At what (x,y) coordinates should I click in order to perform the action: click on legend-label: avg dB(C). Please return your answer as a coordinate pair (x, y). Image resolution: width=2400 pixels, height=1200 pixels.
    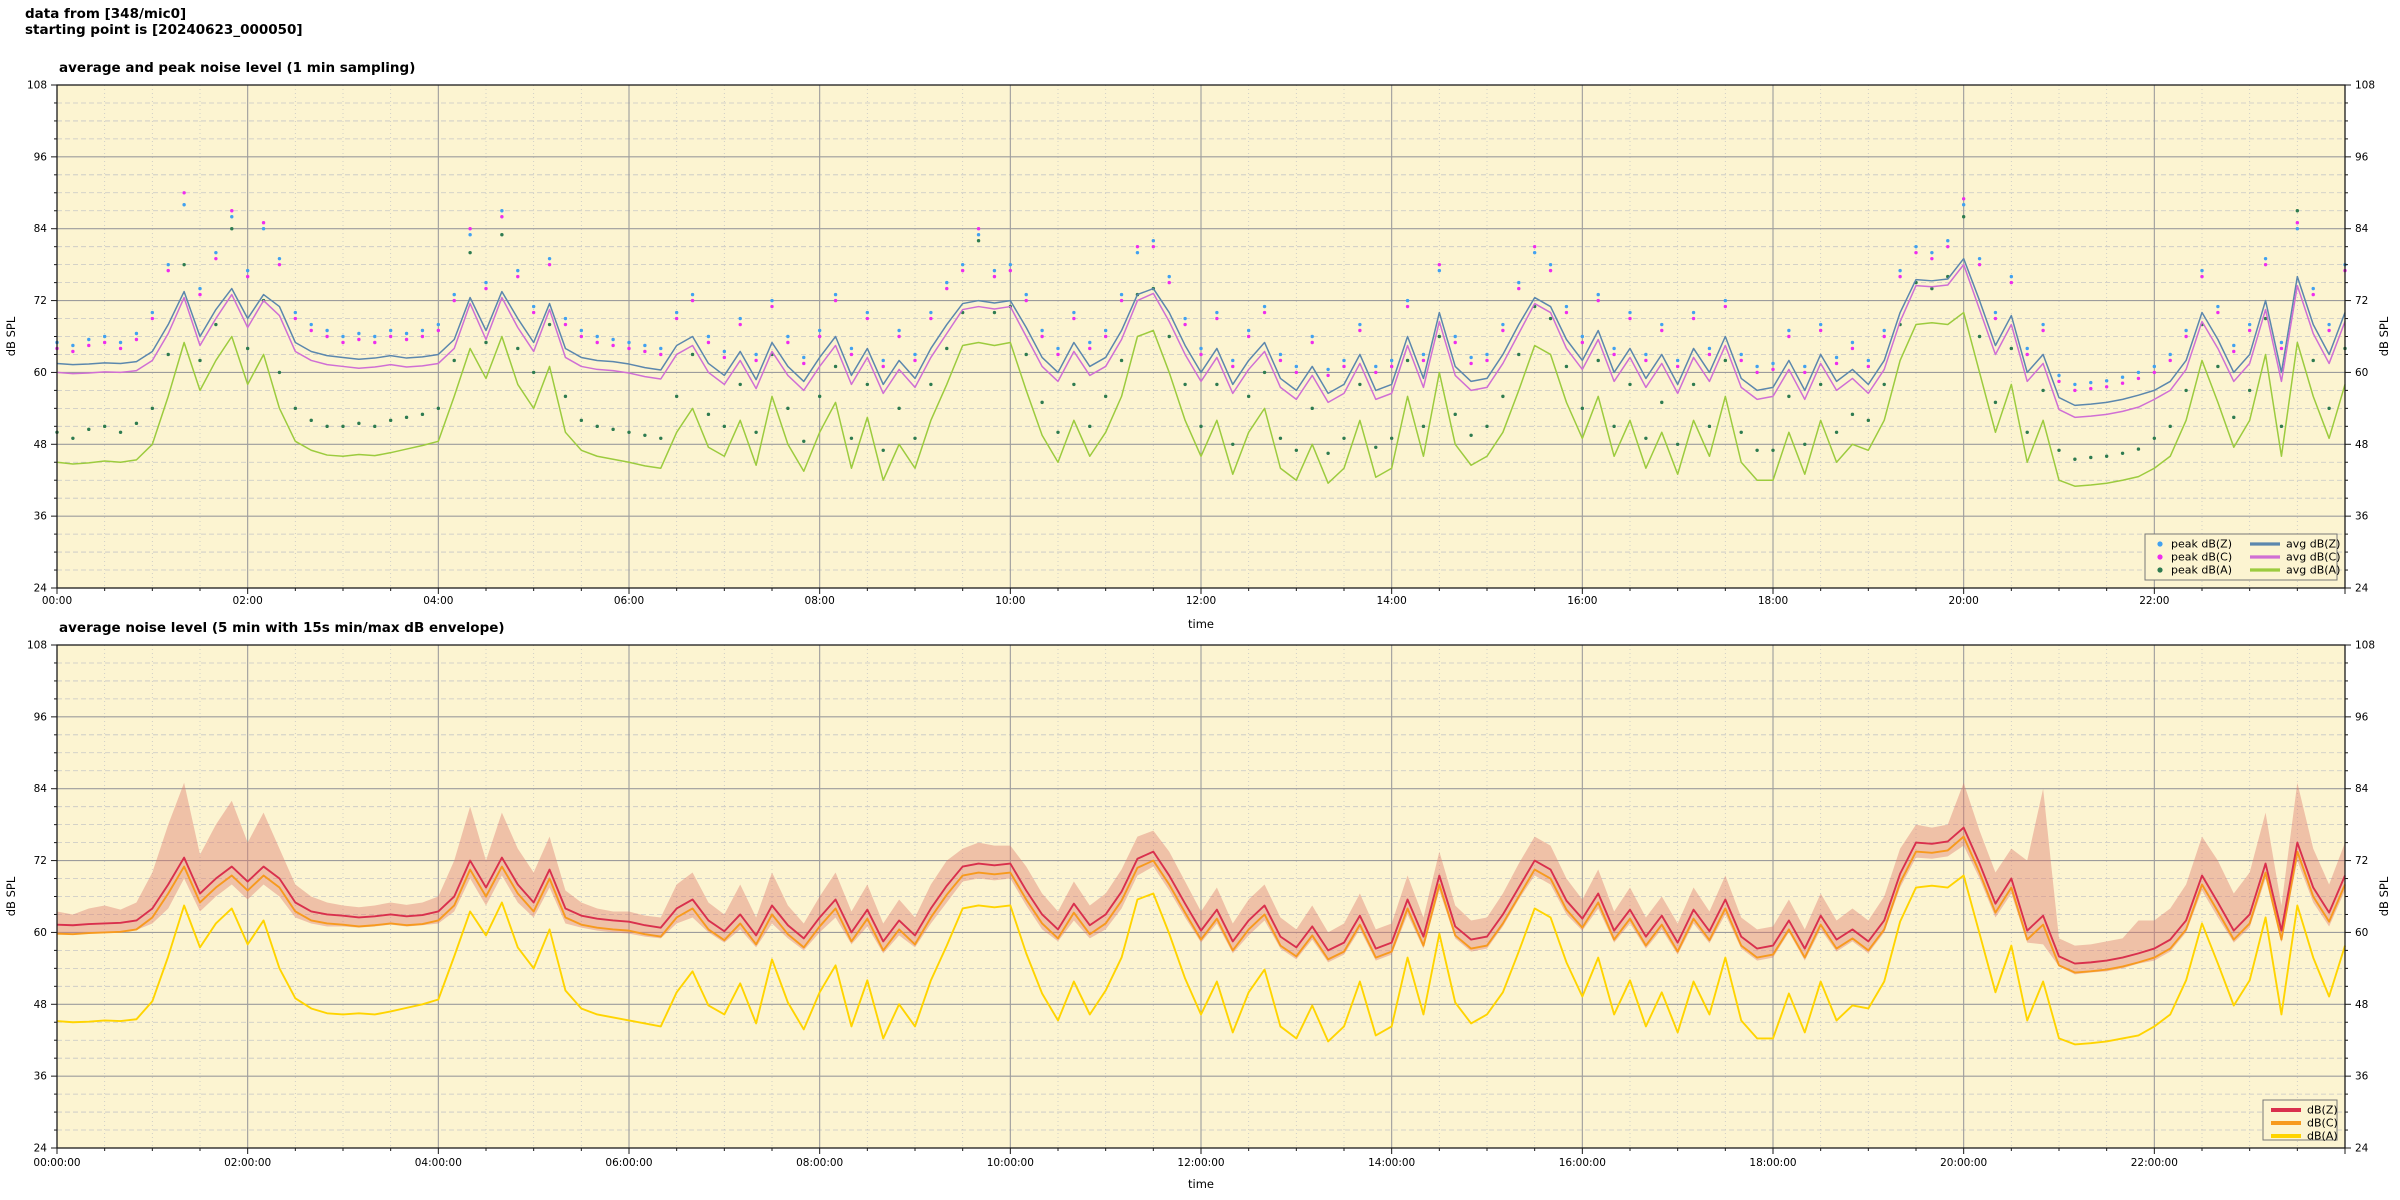
    Looking at the image, I should click on (2313, 557).